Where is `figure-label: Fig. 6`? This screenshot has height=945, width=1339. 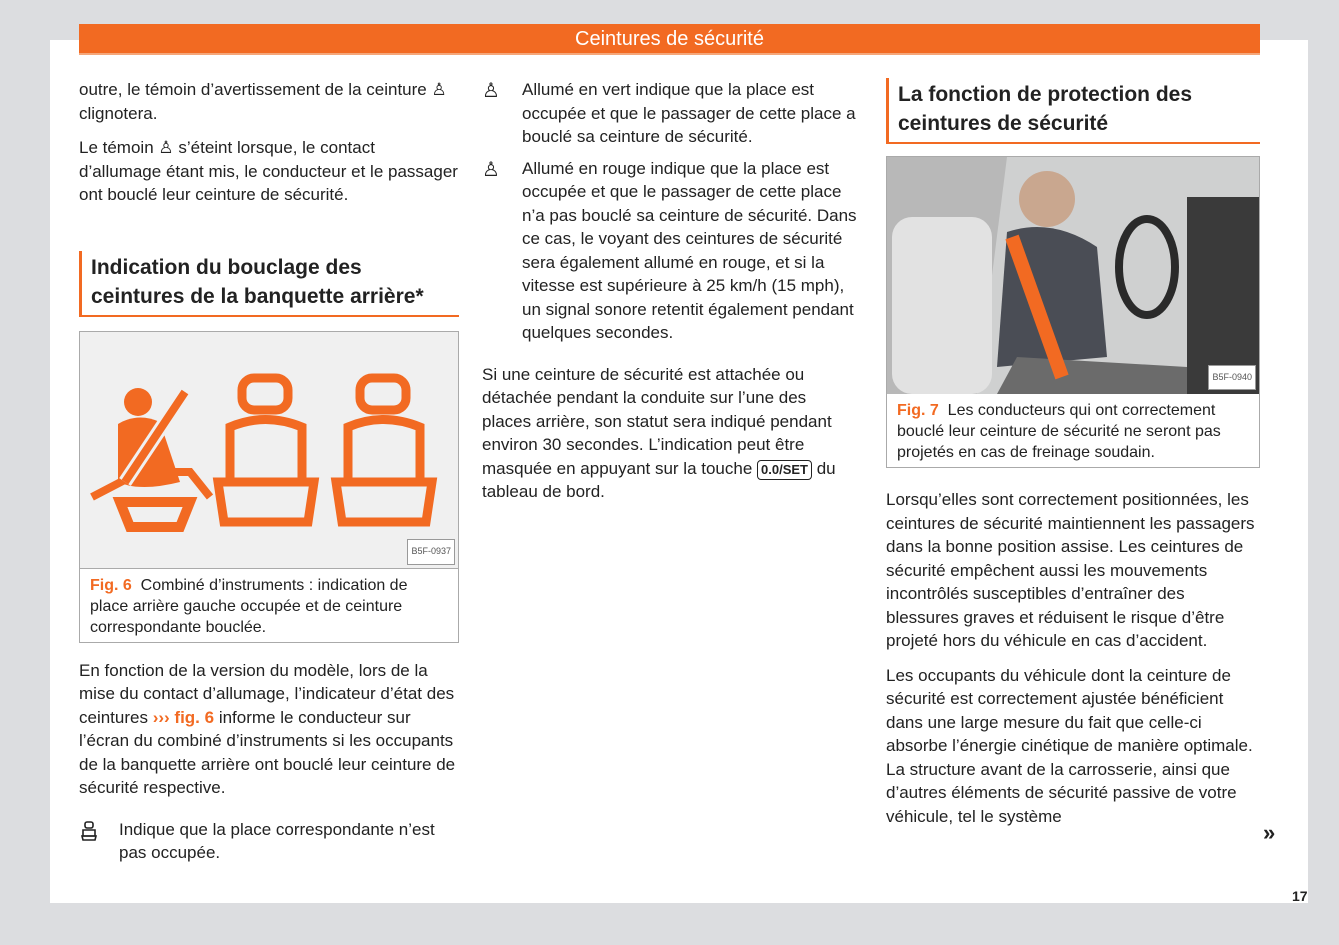 figure-label: Fig. 6 is located at coordinates (111, 585).